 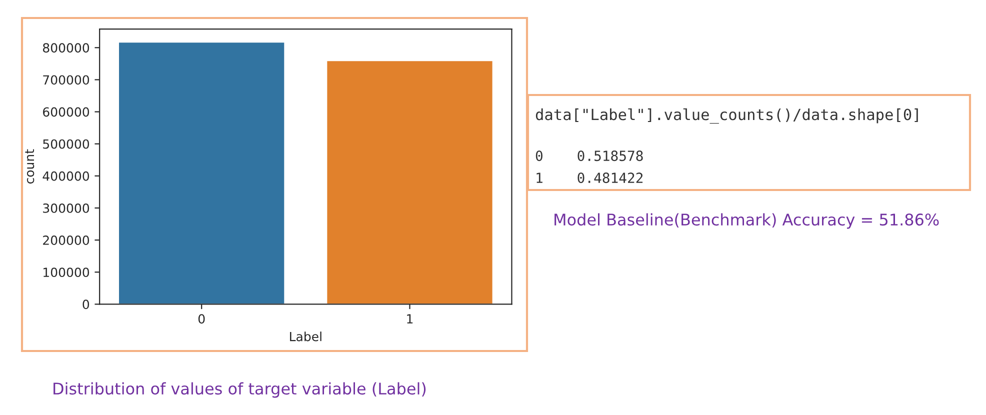 I want to click on y-tick-label: 500000, so click(x=66, y=144).